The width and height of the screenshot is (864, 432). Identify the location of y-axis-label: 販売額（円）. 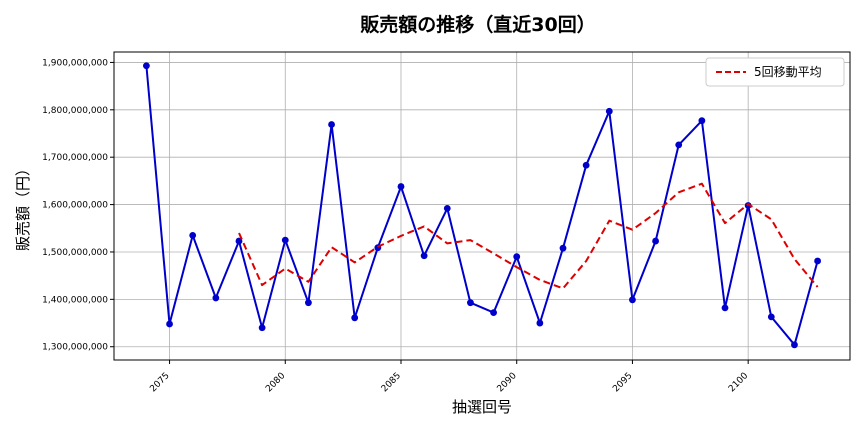
(23, 206).